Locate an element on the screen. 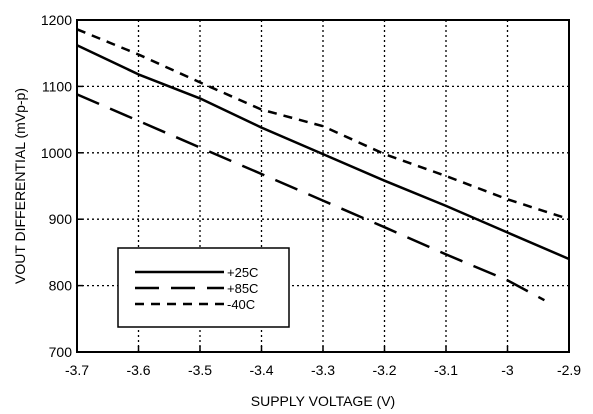  y-tick-label: 900 is located at coordinates (61, 219).